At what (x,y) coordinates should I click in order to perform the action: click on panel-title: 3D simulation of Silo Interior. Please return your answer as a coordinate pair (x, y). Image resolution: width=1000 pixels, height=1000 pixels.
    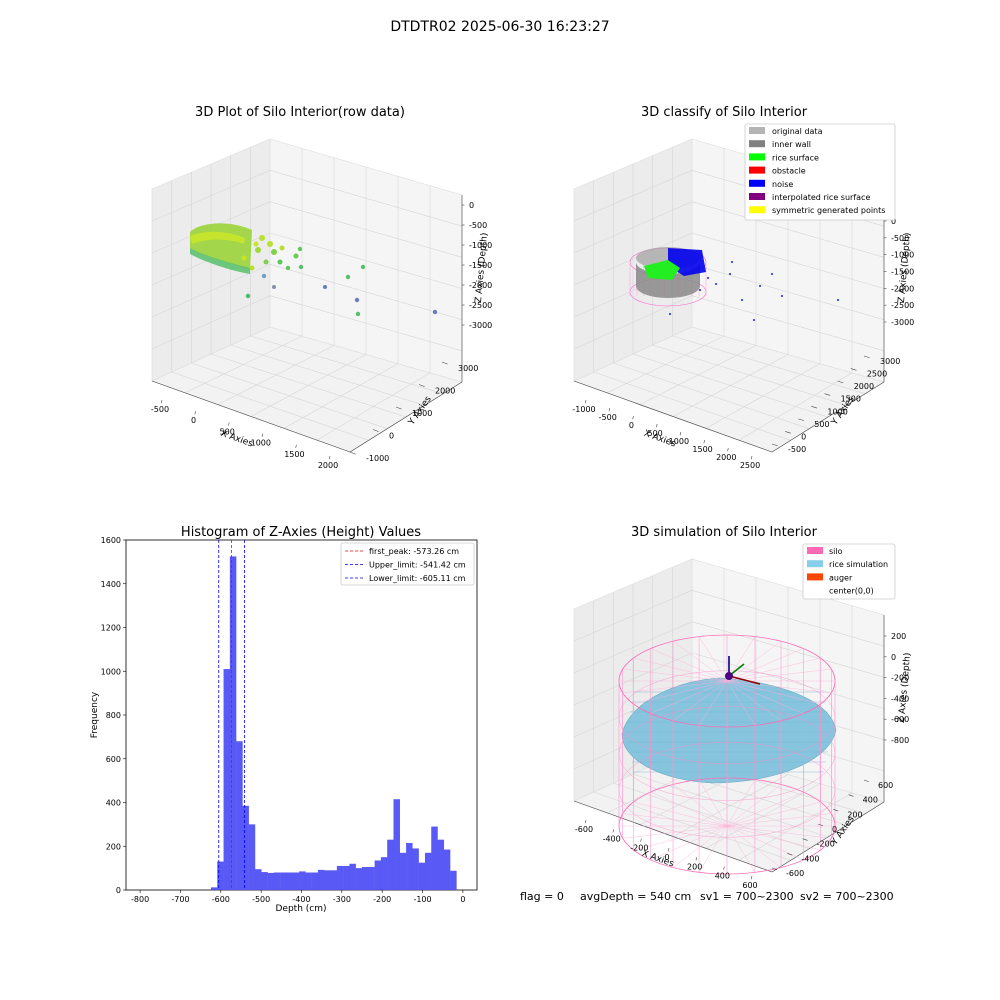
    Looking at the image, I should click on (724, 532).